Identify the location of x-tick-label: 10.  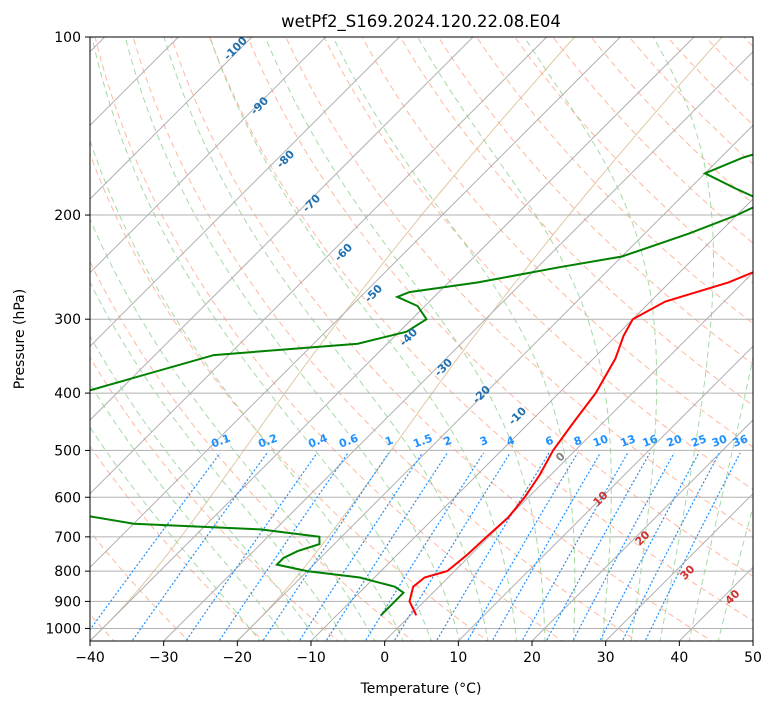
(458, 658).